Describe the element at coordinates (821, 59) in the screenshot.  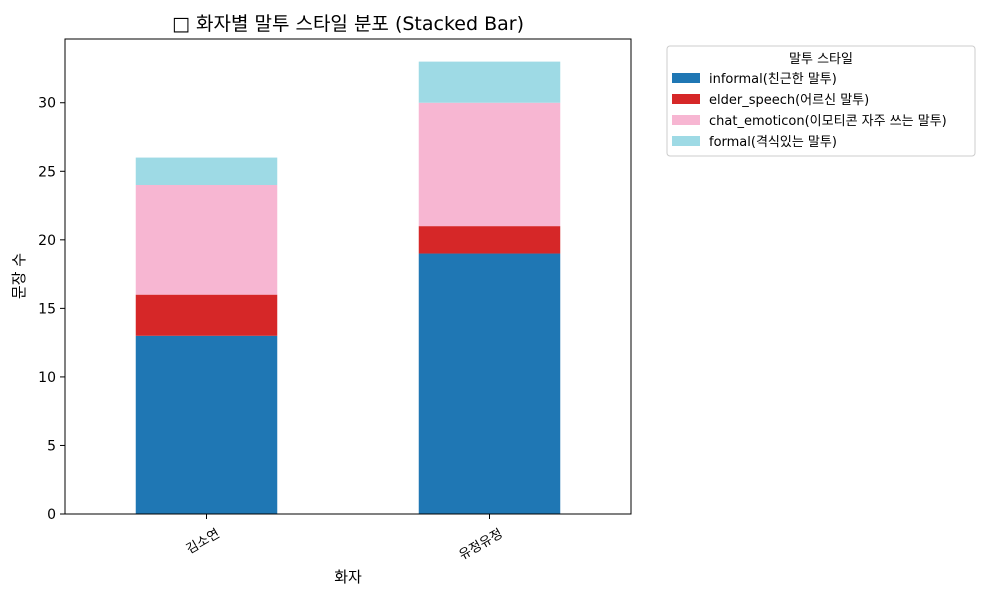
I see `legend-title: 말투 스타일` at that location.